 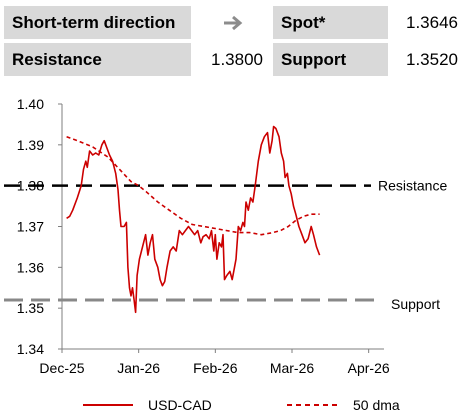 I want to click on arrow-right-icon-svg, so click(x=233, y=22).